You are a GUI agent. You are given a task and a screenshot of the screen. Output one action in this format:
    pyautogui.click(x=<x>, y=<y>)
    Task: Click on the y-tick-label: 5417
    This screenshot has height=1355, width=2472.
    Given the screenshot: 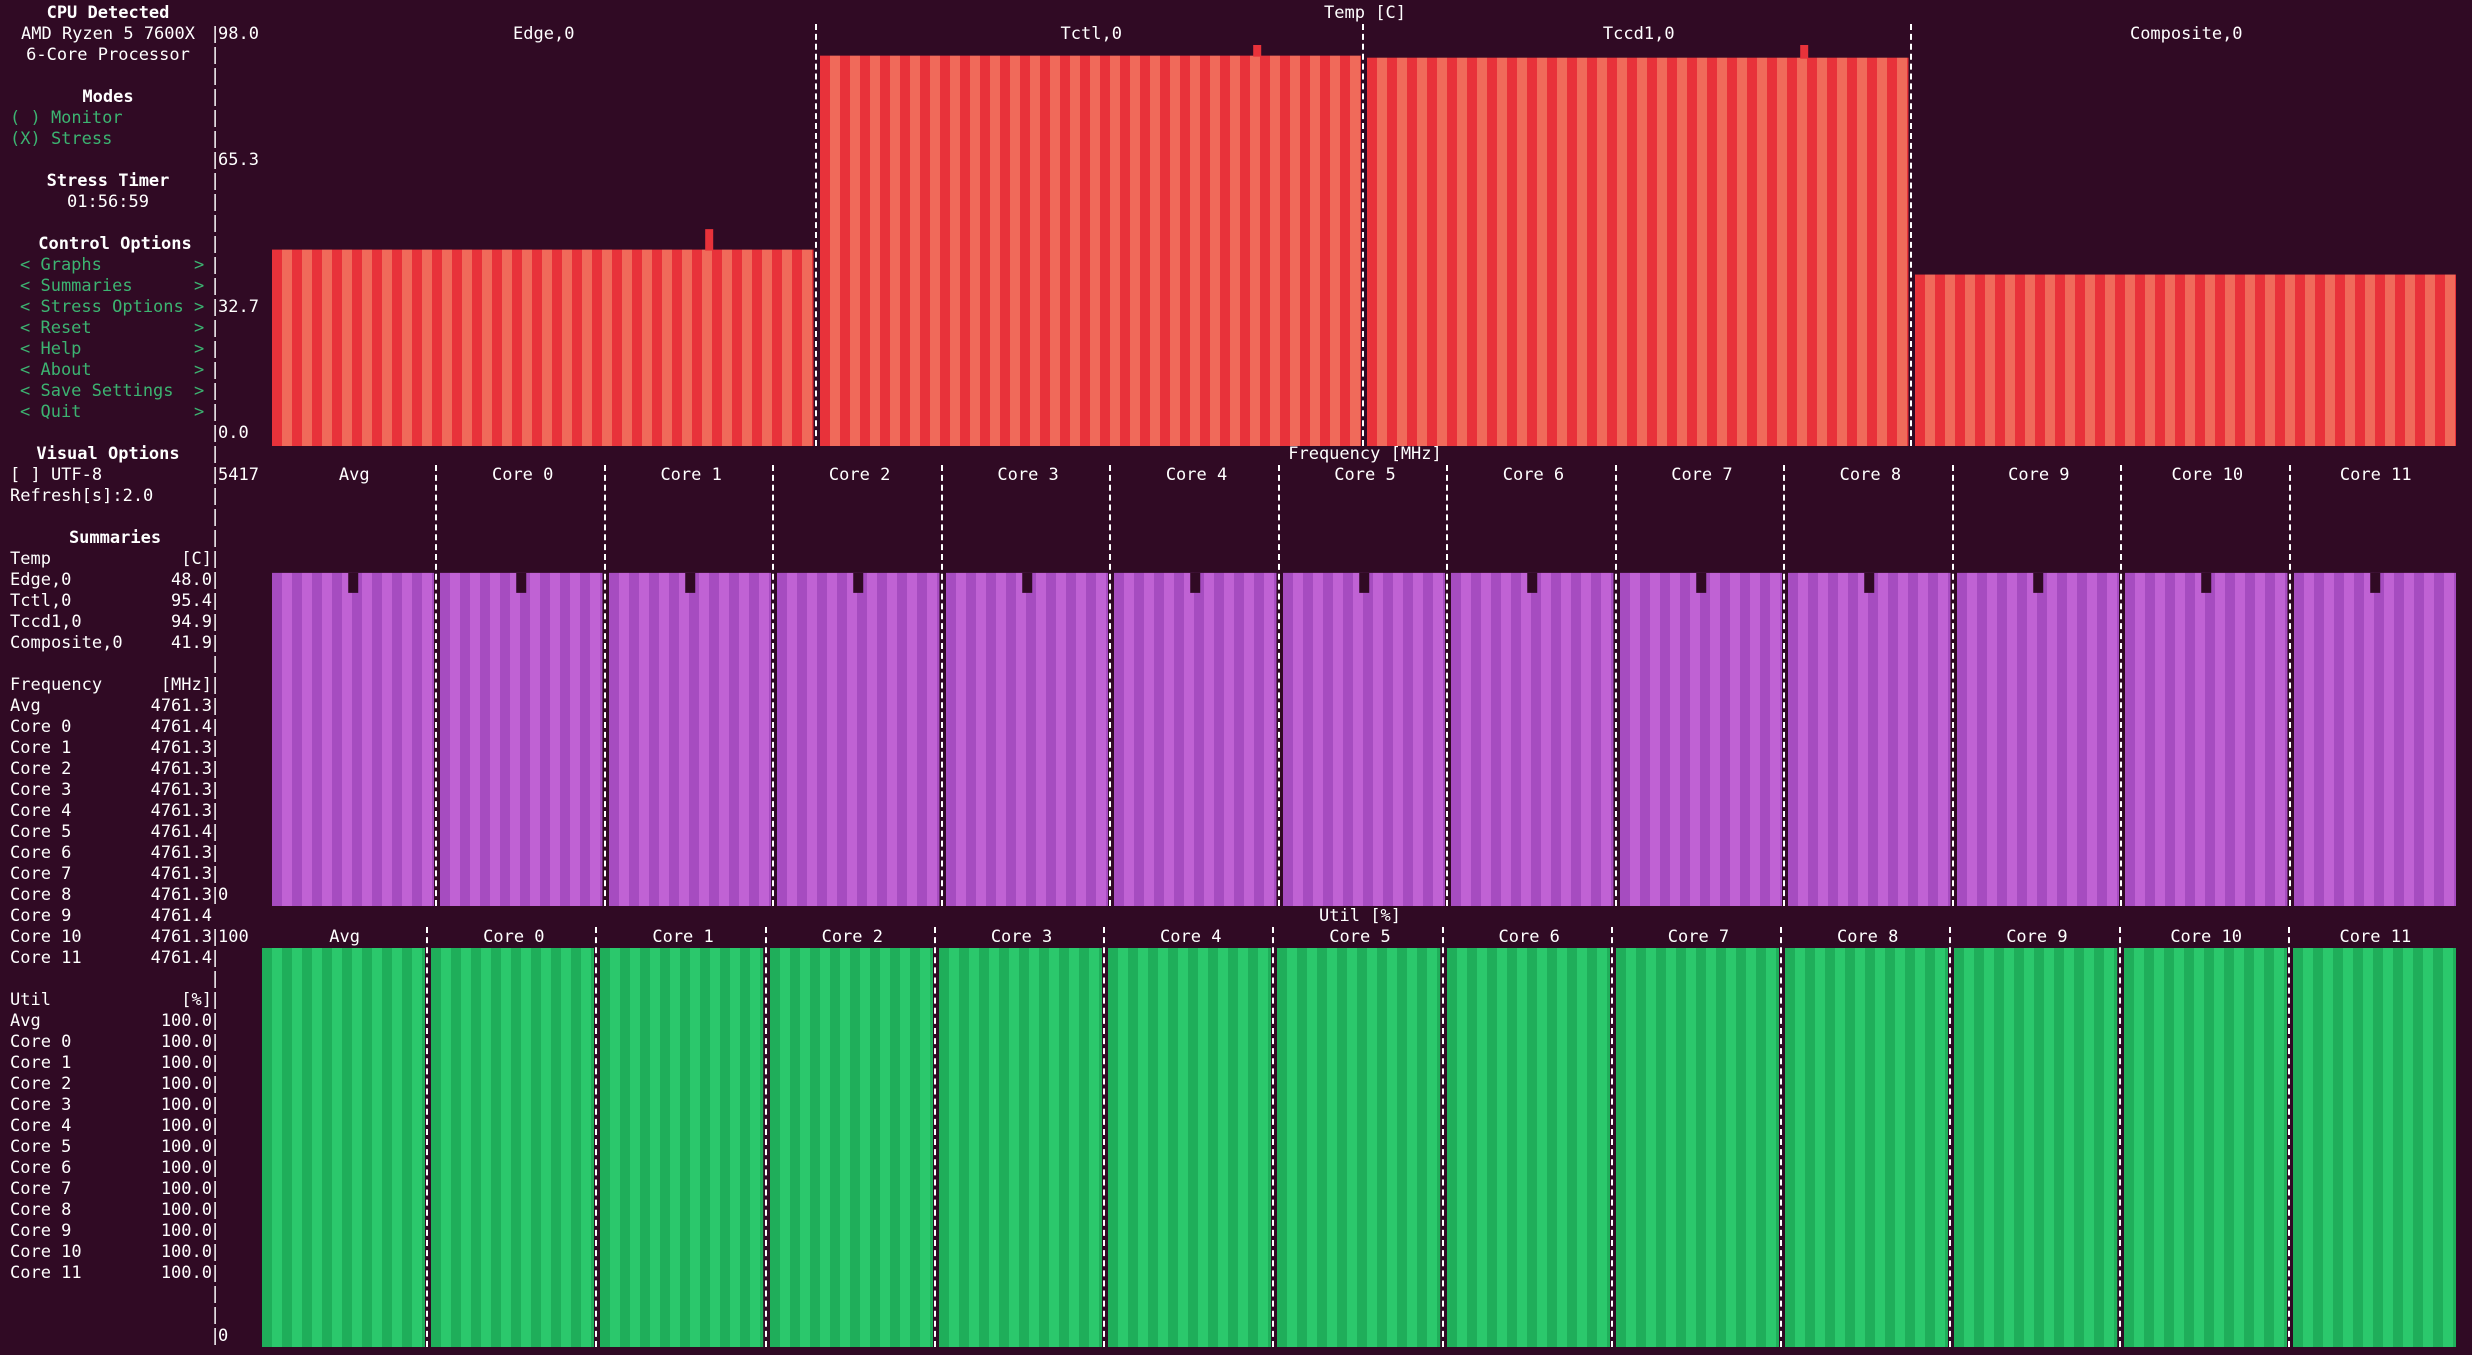 What is the action you would take?
    pyautogui.click(x=238, y=475)
    